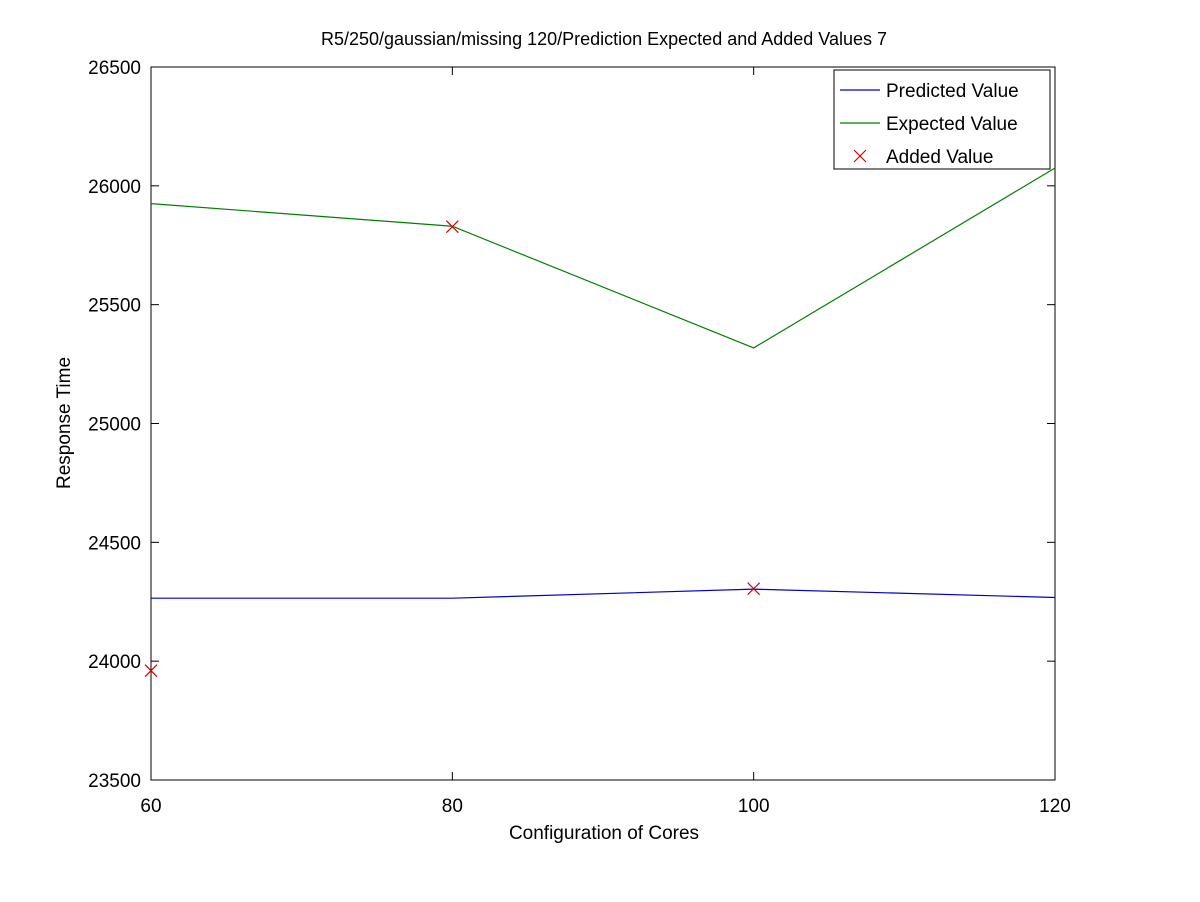 The width and height of the screenshot is (1200, 902). What do you see at coordinates (952, 91) in the screenshot?
I see `legend-label: Predicted Value` at bounding box center [952, 91].